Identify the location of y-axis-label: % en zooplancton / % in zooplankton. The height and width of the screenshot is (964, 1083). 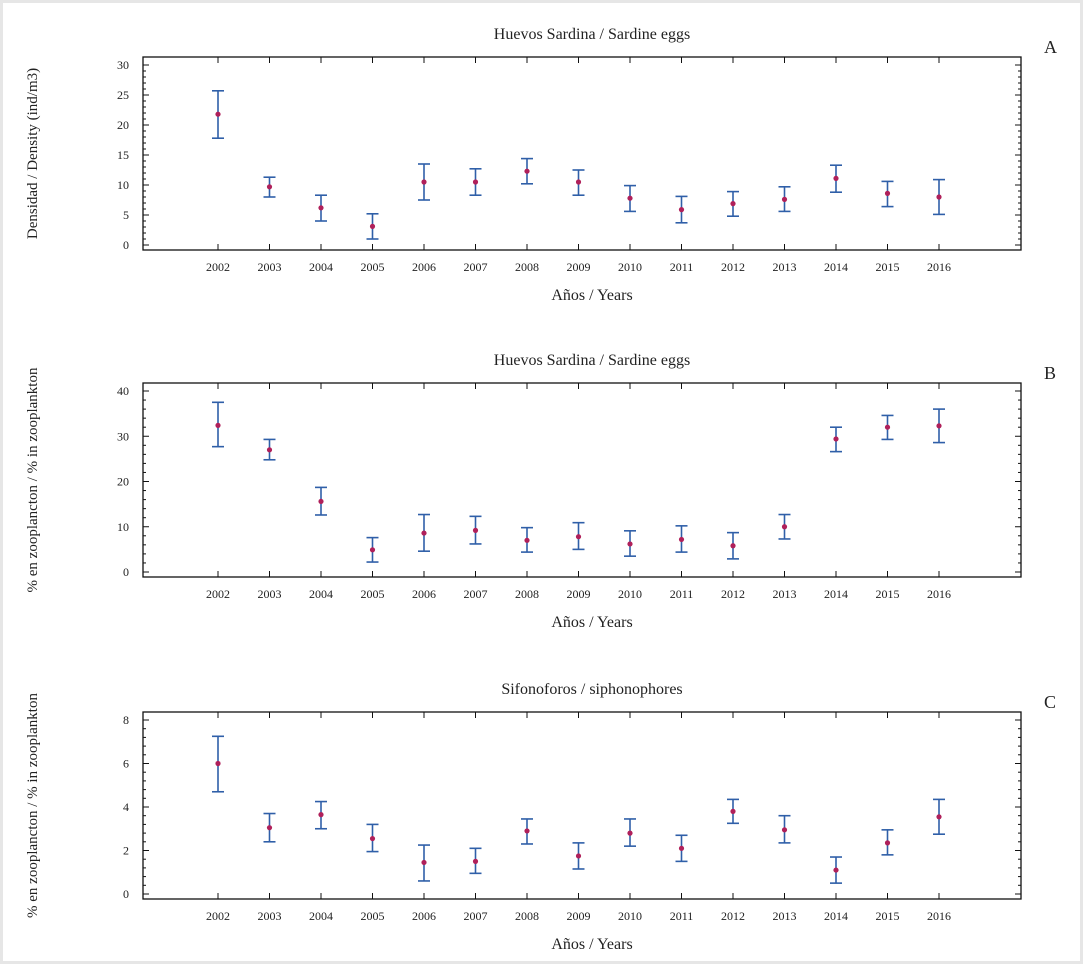
(33, 805).